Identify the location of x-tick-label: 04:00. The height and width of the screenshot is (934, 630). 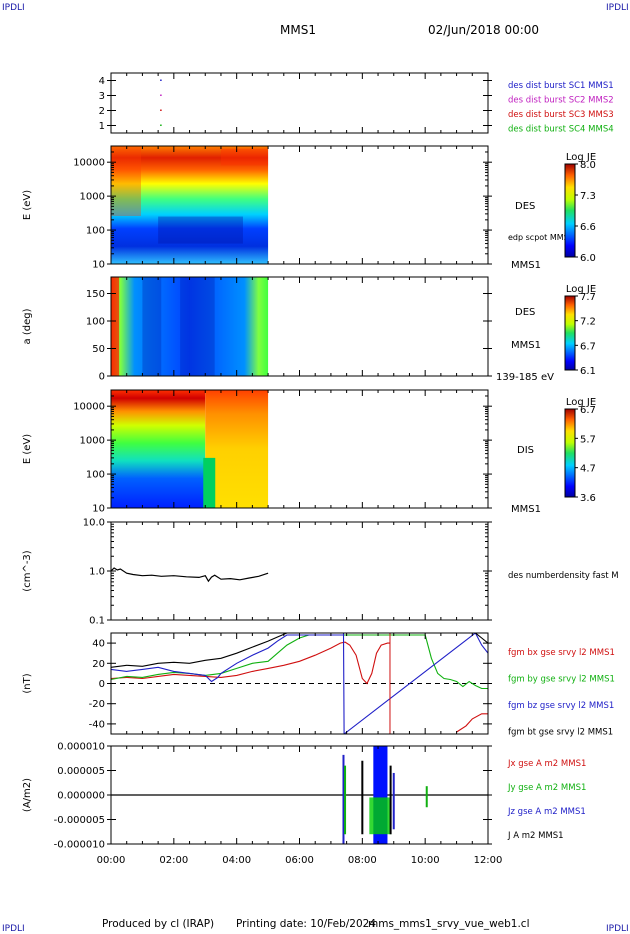
(236, 860).